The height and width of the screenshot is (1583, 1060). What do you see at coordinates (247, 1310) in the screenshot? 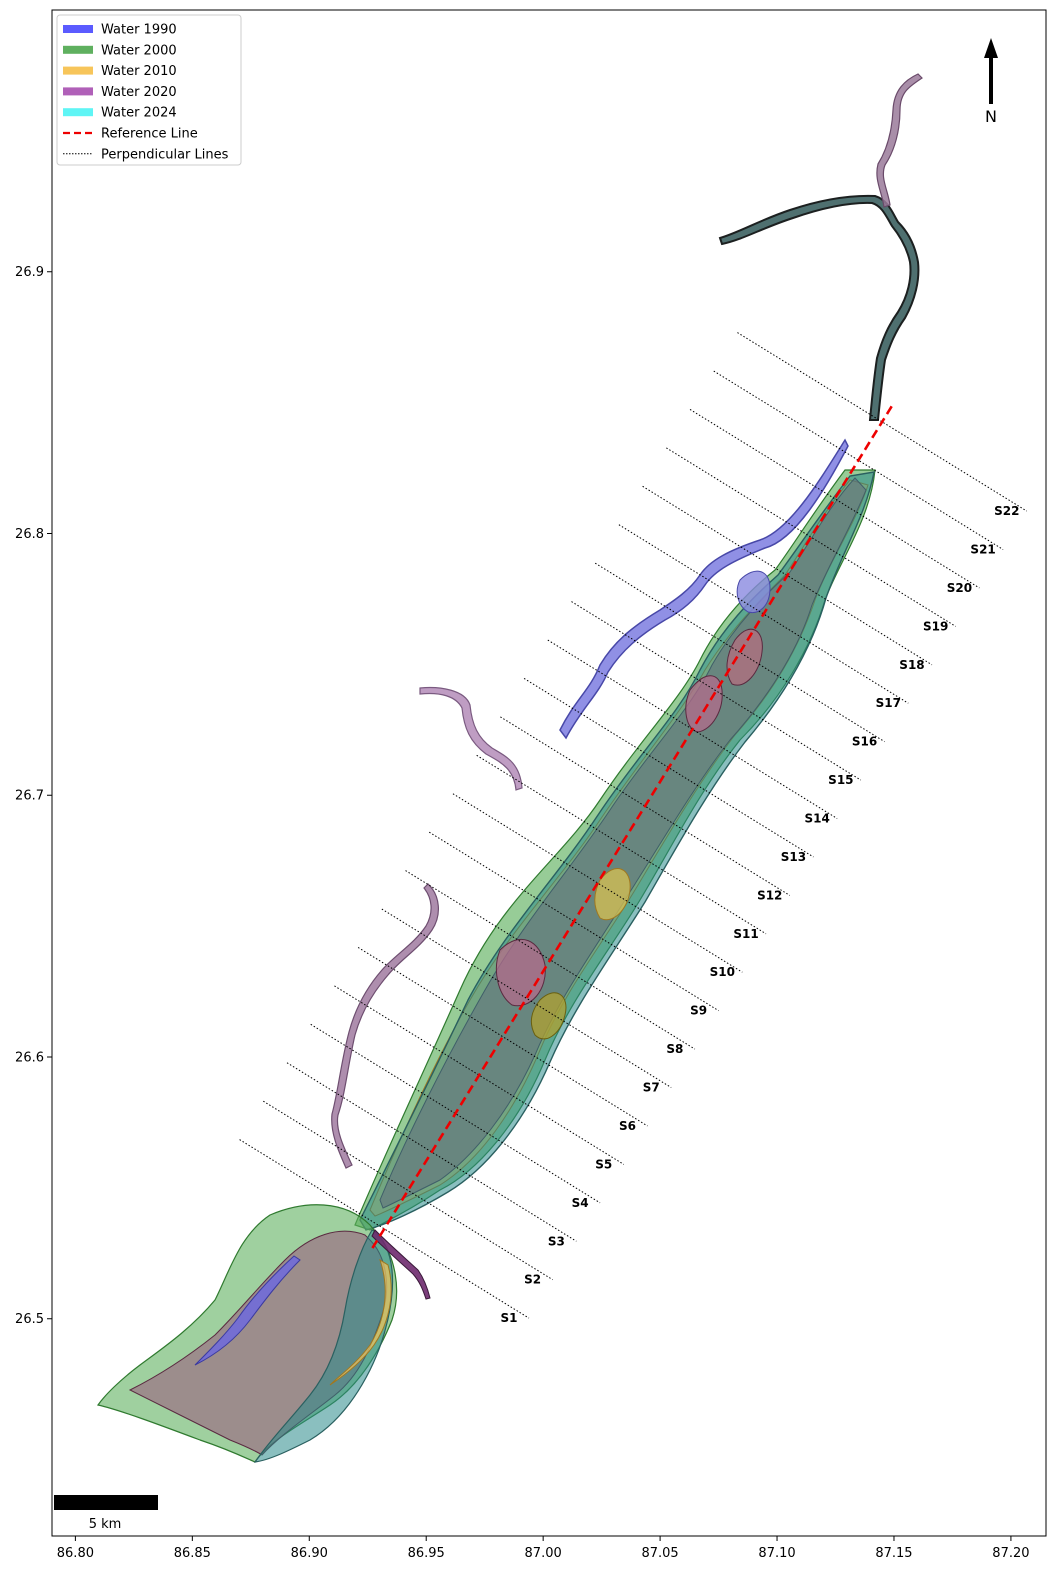
I see `water-1990-fan` at bounding box center [247, 1310].